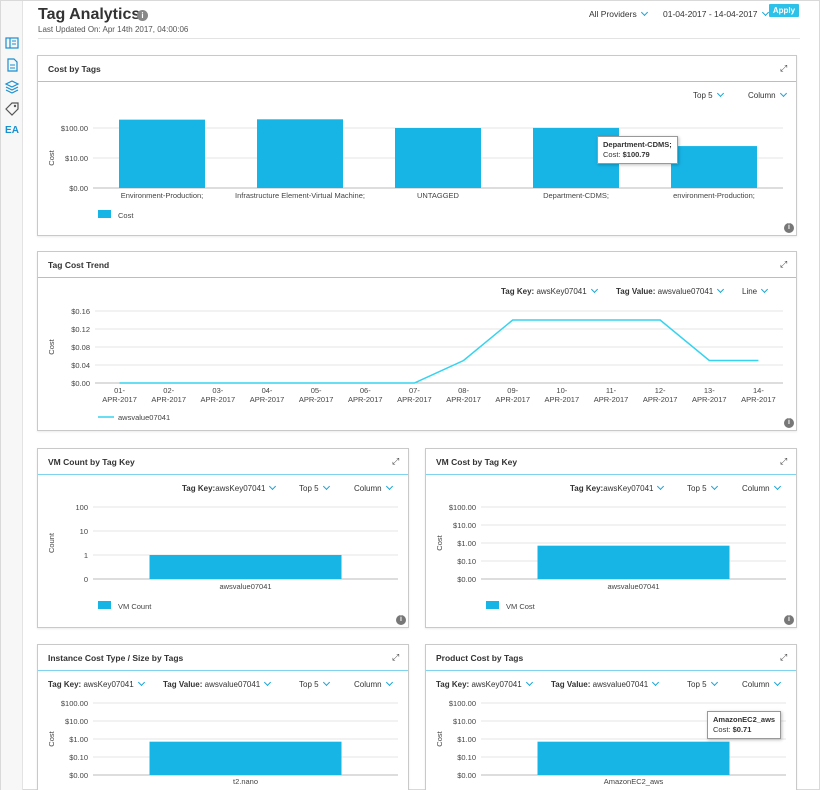  What do you see at coordinates (144, 417) in the screenshot?
I see `legend-label: awsvalue07041` at bounding box center [144, 417].